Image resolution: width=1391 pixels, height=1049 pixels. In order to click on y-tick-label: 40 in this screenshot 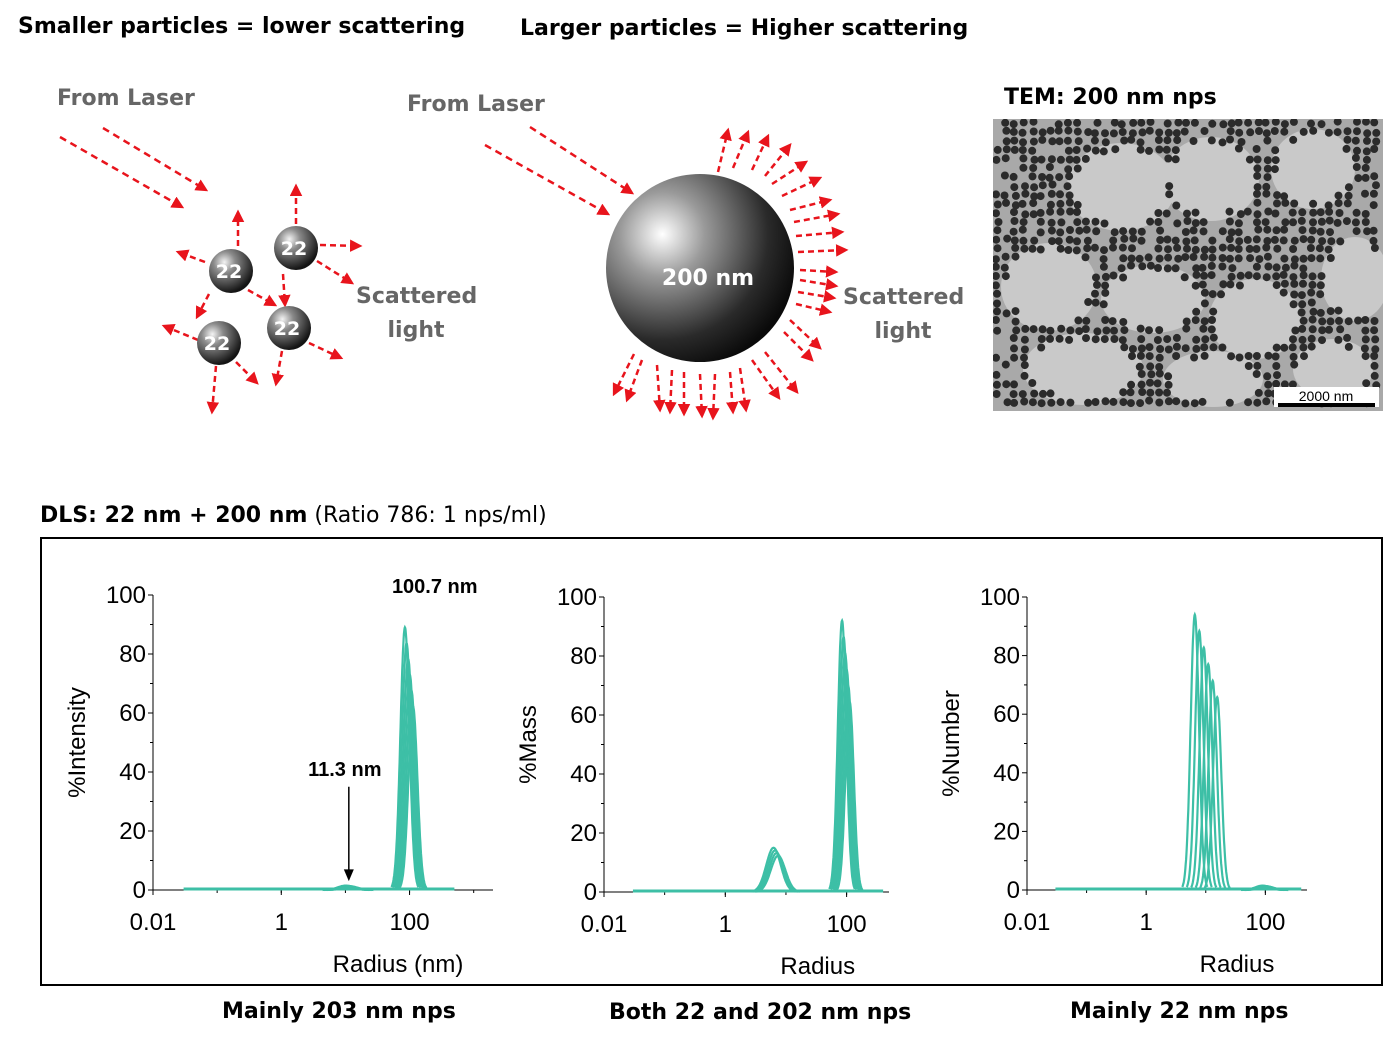, I will do `click(1006, 773)`.